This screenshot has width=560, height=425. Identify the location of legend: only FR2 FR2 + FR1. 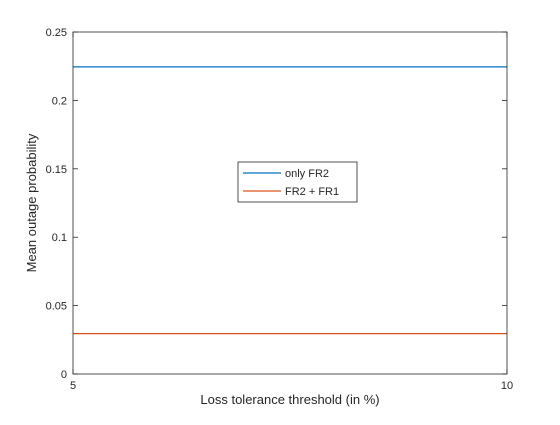
(297, 182).